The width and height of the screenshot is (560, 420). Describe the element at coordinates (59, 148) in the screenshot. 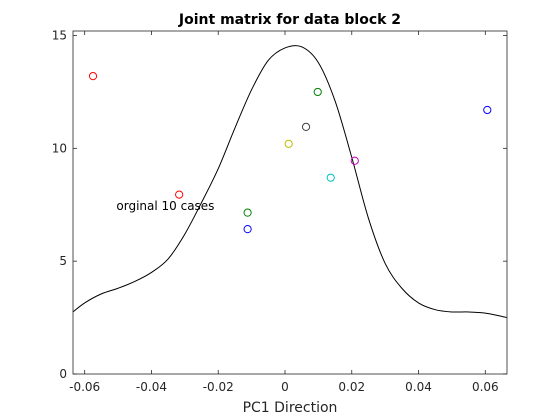

I see `y-tick-label: 10` at that location.